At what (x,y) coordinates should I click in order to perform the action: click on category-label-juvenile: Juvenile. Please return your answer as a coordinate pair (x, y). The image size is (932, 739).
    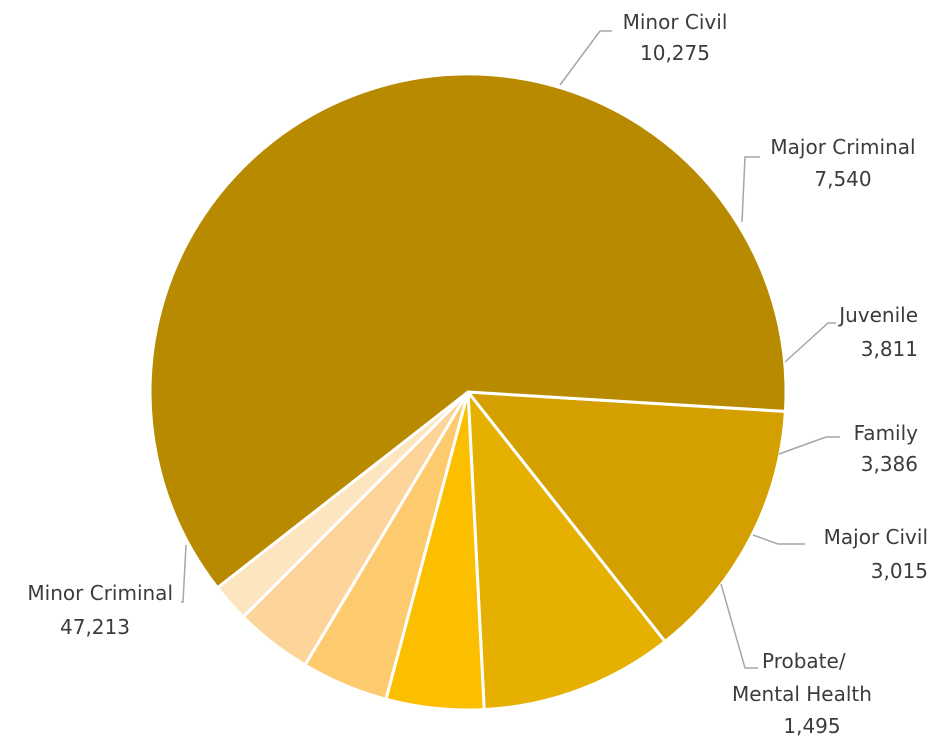
    Looking at the image, I should click on (877, 315).